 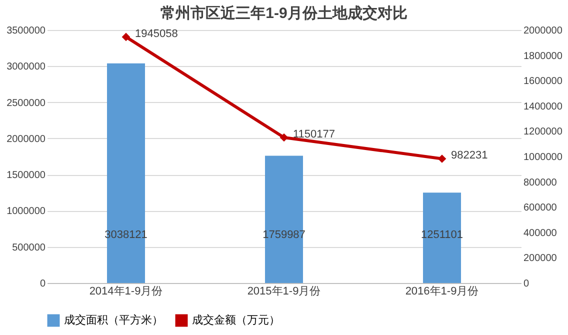 What do you see at coordinates (284, 292) in the screenshot?
I see `x-tick-label: 2015年1-9月份` at bounding box center [284, 292].